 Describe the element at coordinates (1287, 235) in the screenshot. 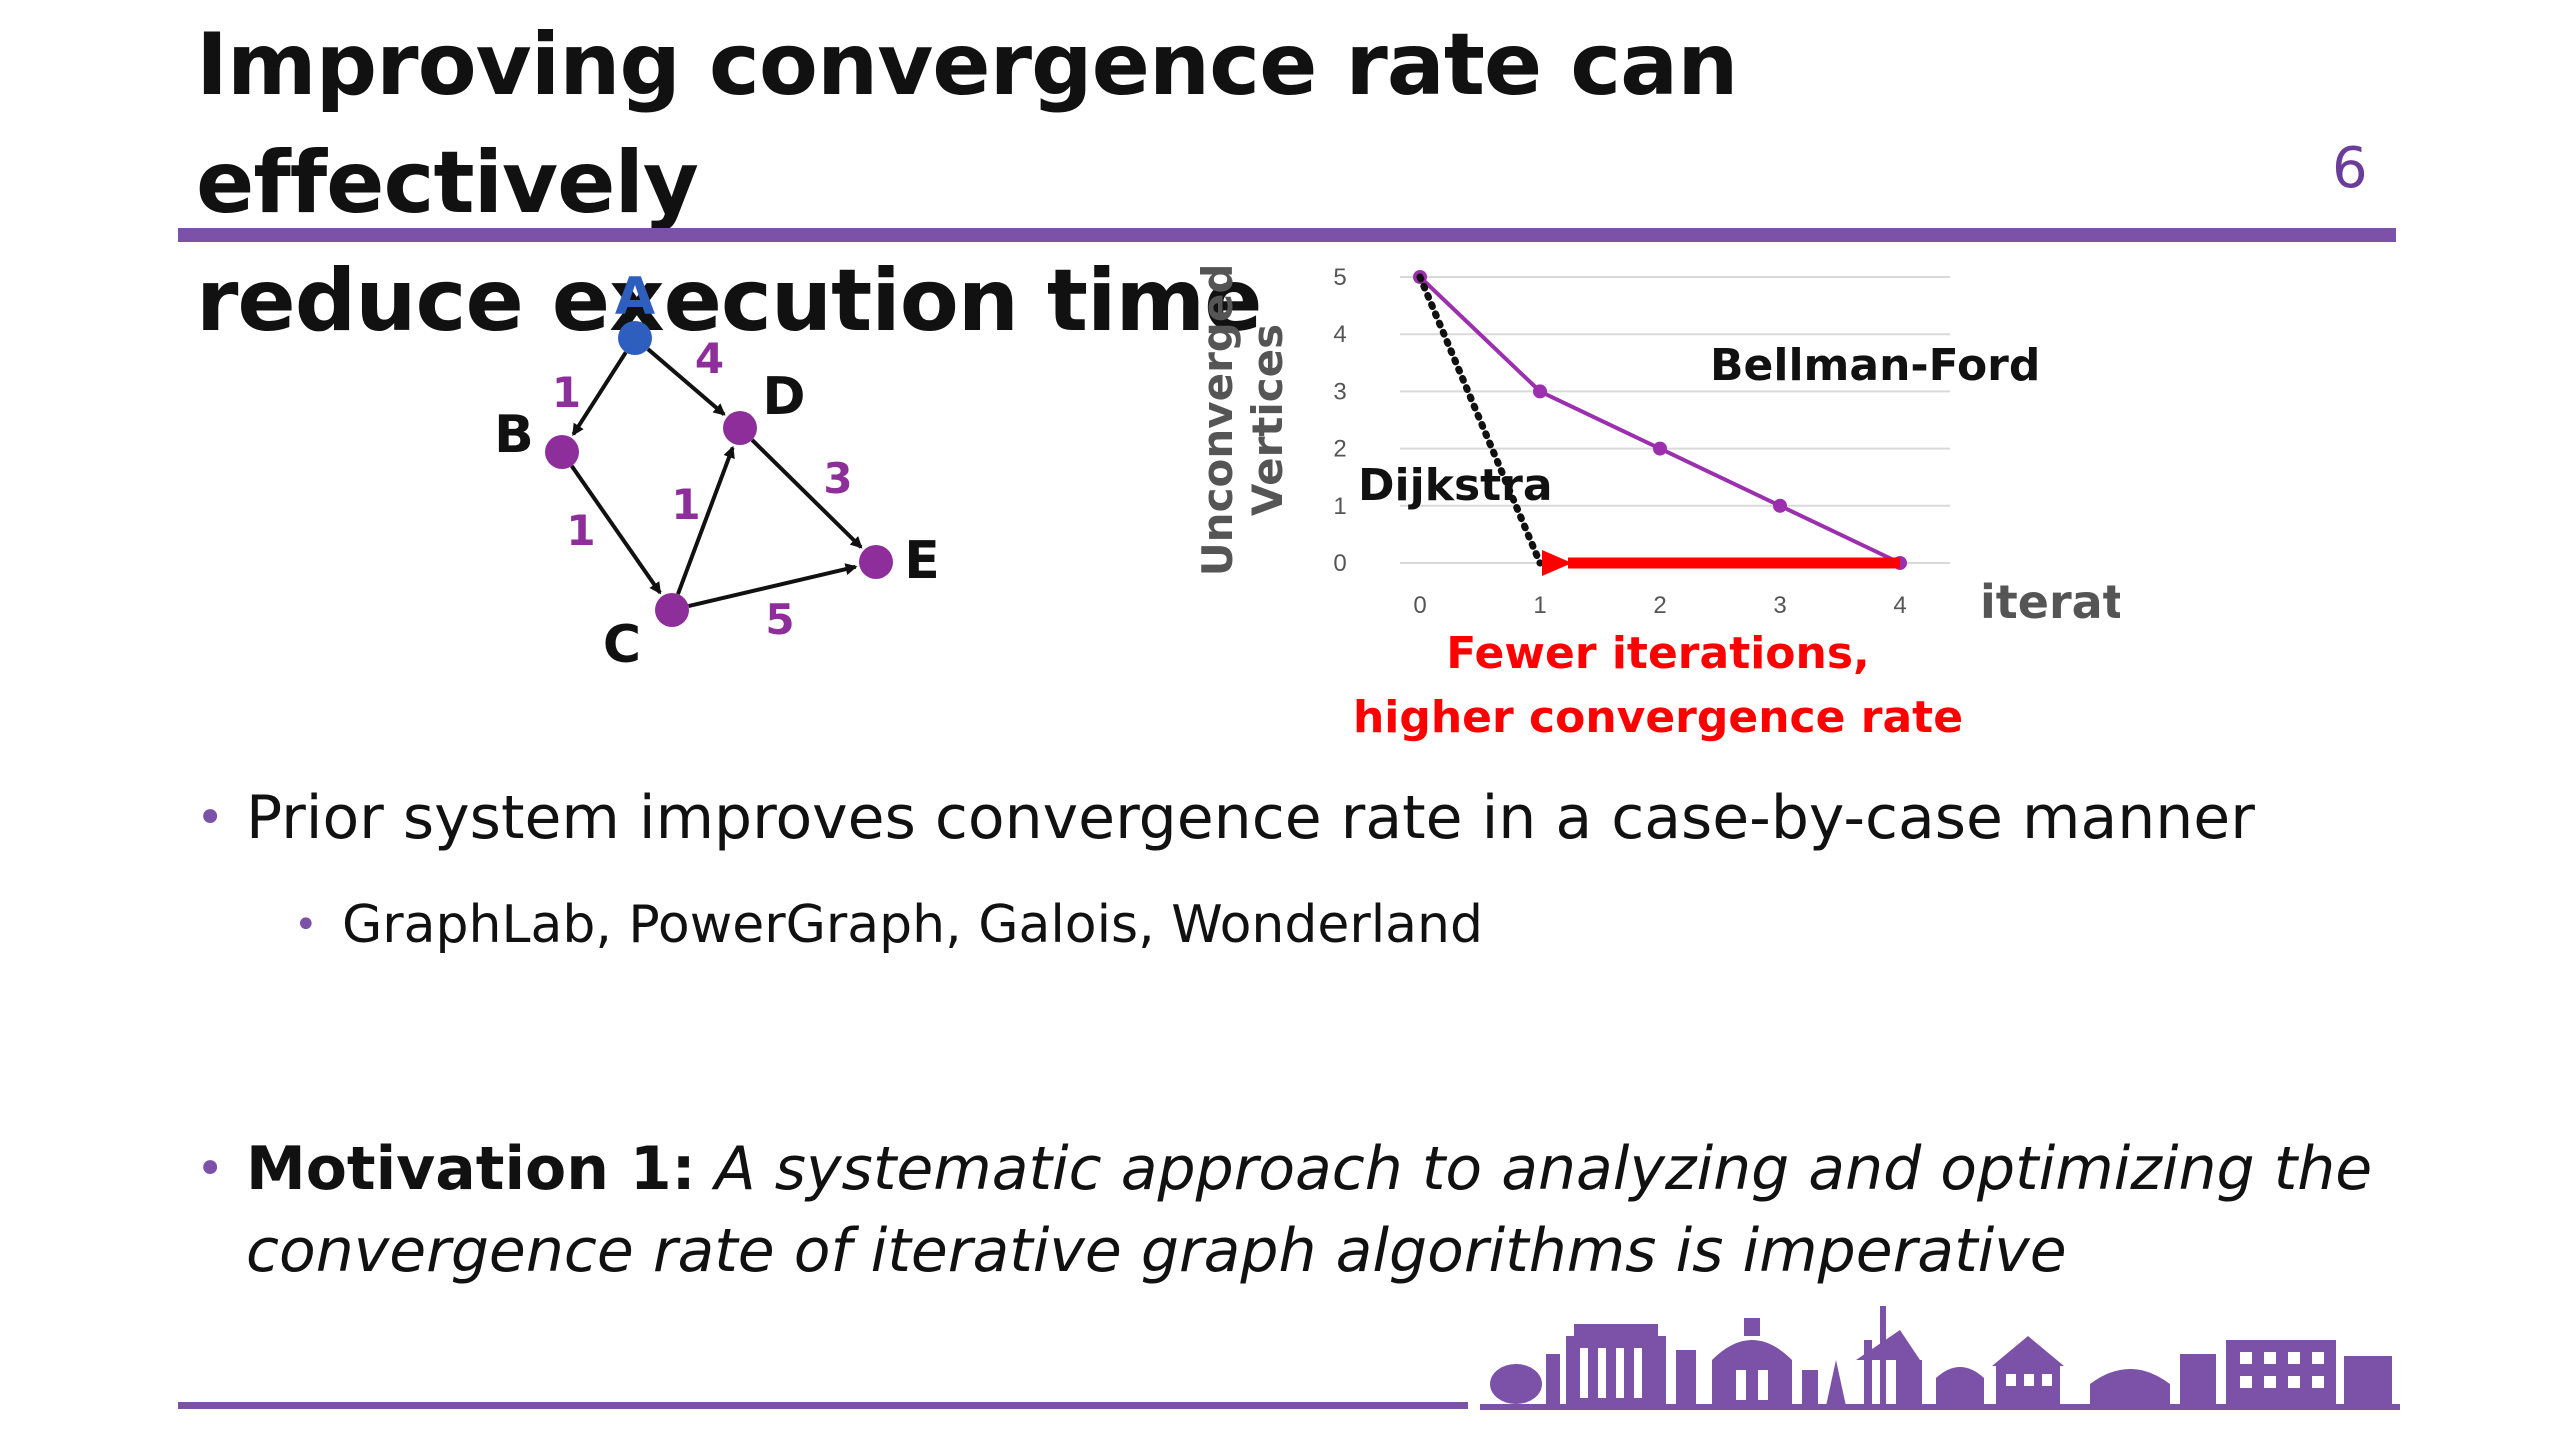

I see `title-divider` at that location.